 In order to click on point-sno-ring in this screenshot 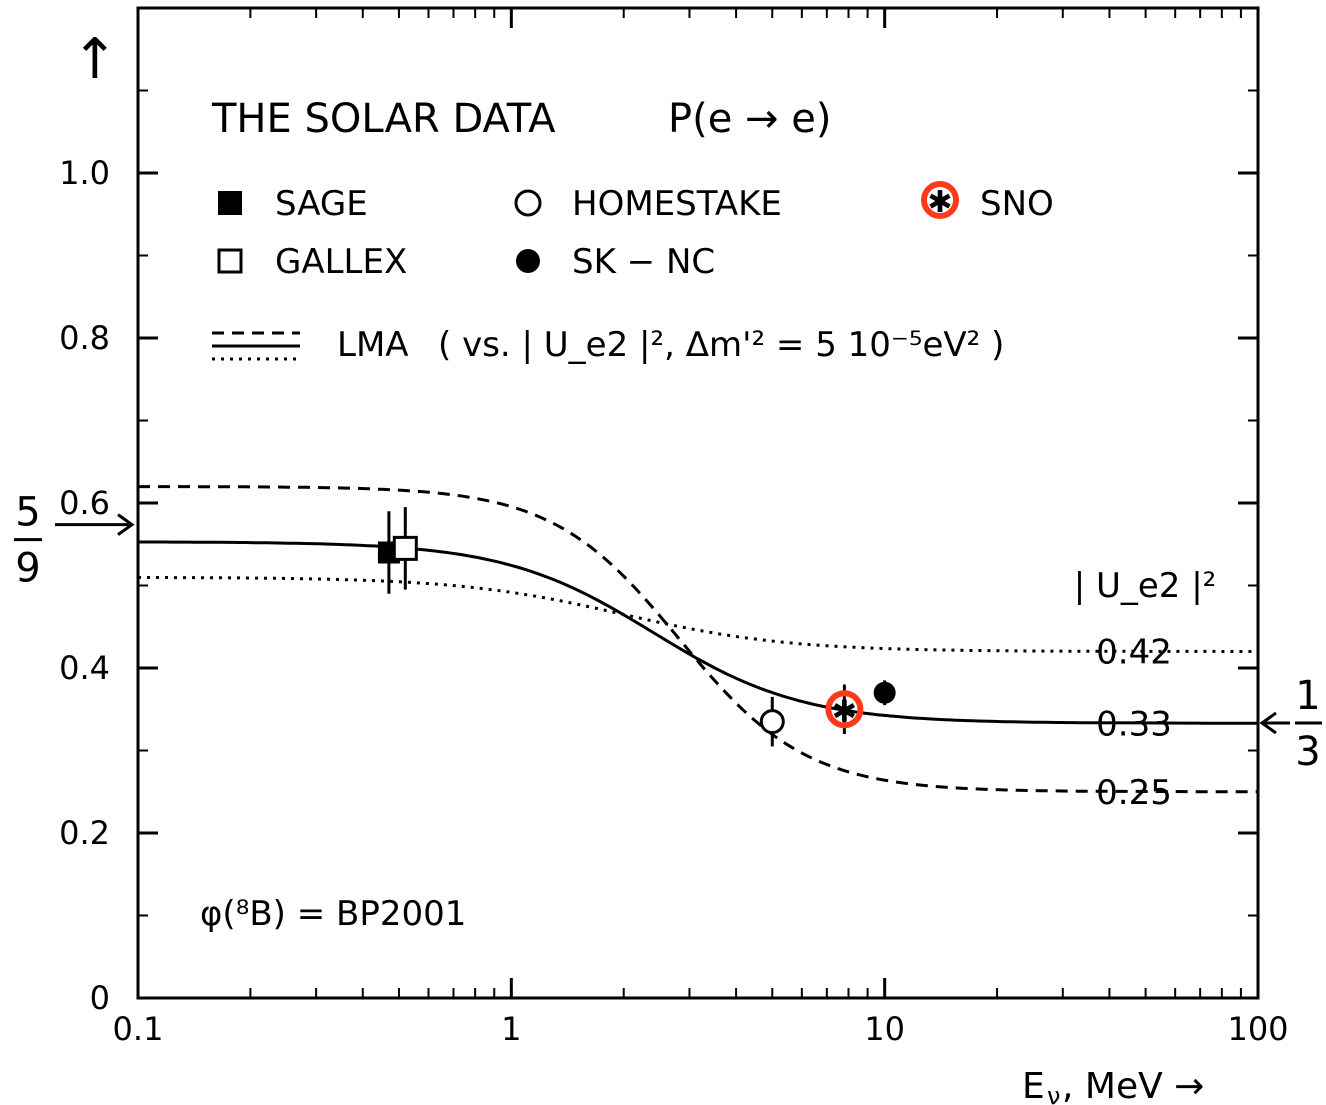, I will do `click(844, 709)`.